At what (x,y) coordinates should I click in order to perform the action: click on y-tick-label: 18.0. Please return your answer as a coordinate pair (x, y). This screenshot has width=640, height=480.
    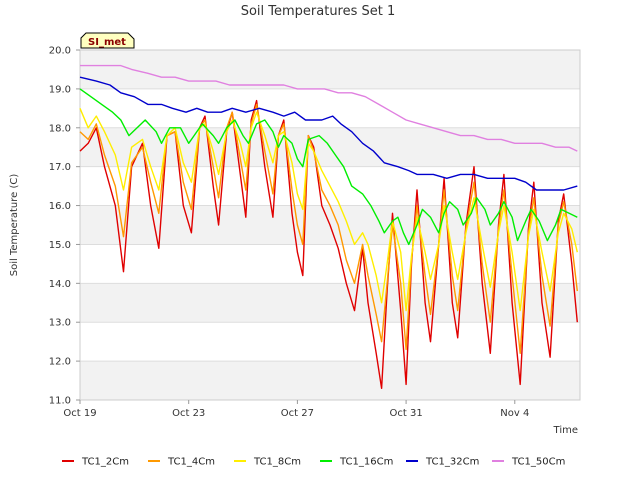
    Looking at the image, I should click on (60, 128).